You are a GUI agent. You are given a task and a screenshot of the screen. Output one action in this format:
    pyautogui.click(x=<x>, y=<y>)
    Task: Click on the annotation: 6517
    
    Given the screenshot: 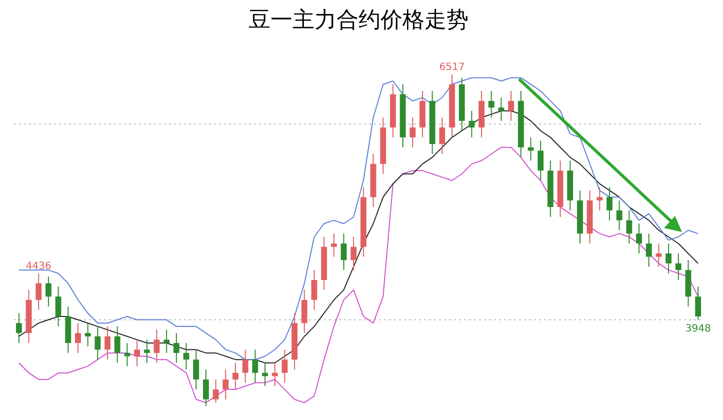 What is the action you would take?
    pyautogui.click(x=452, y=67)
    